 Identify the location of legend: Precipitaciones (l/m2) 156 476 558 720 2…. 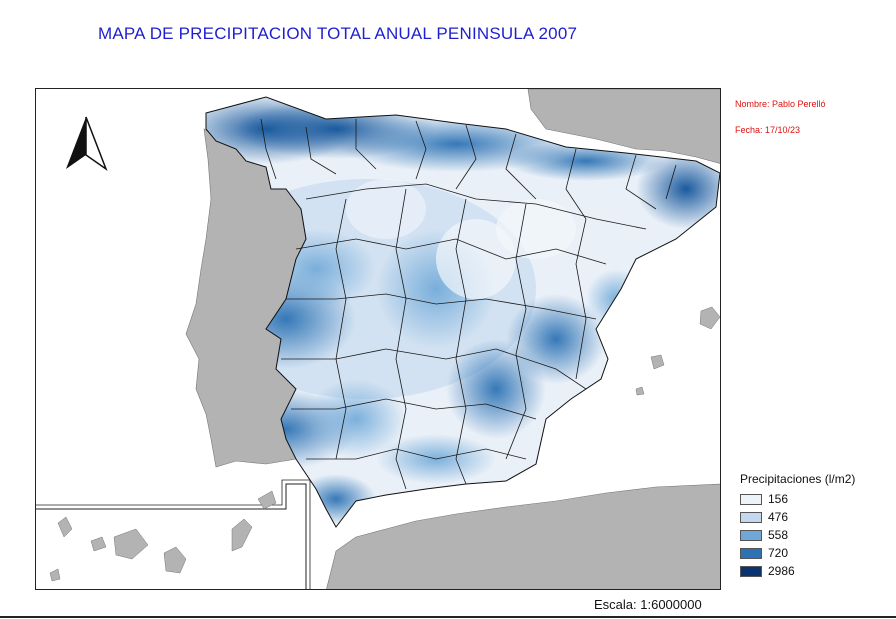
(797, 526).